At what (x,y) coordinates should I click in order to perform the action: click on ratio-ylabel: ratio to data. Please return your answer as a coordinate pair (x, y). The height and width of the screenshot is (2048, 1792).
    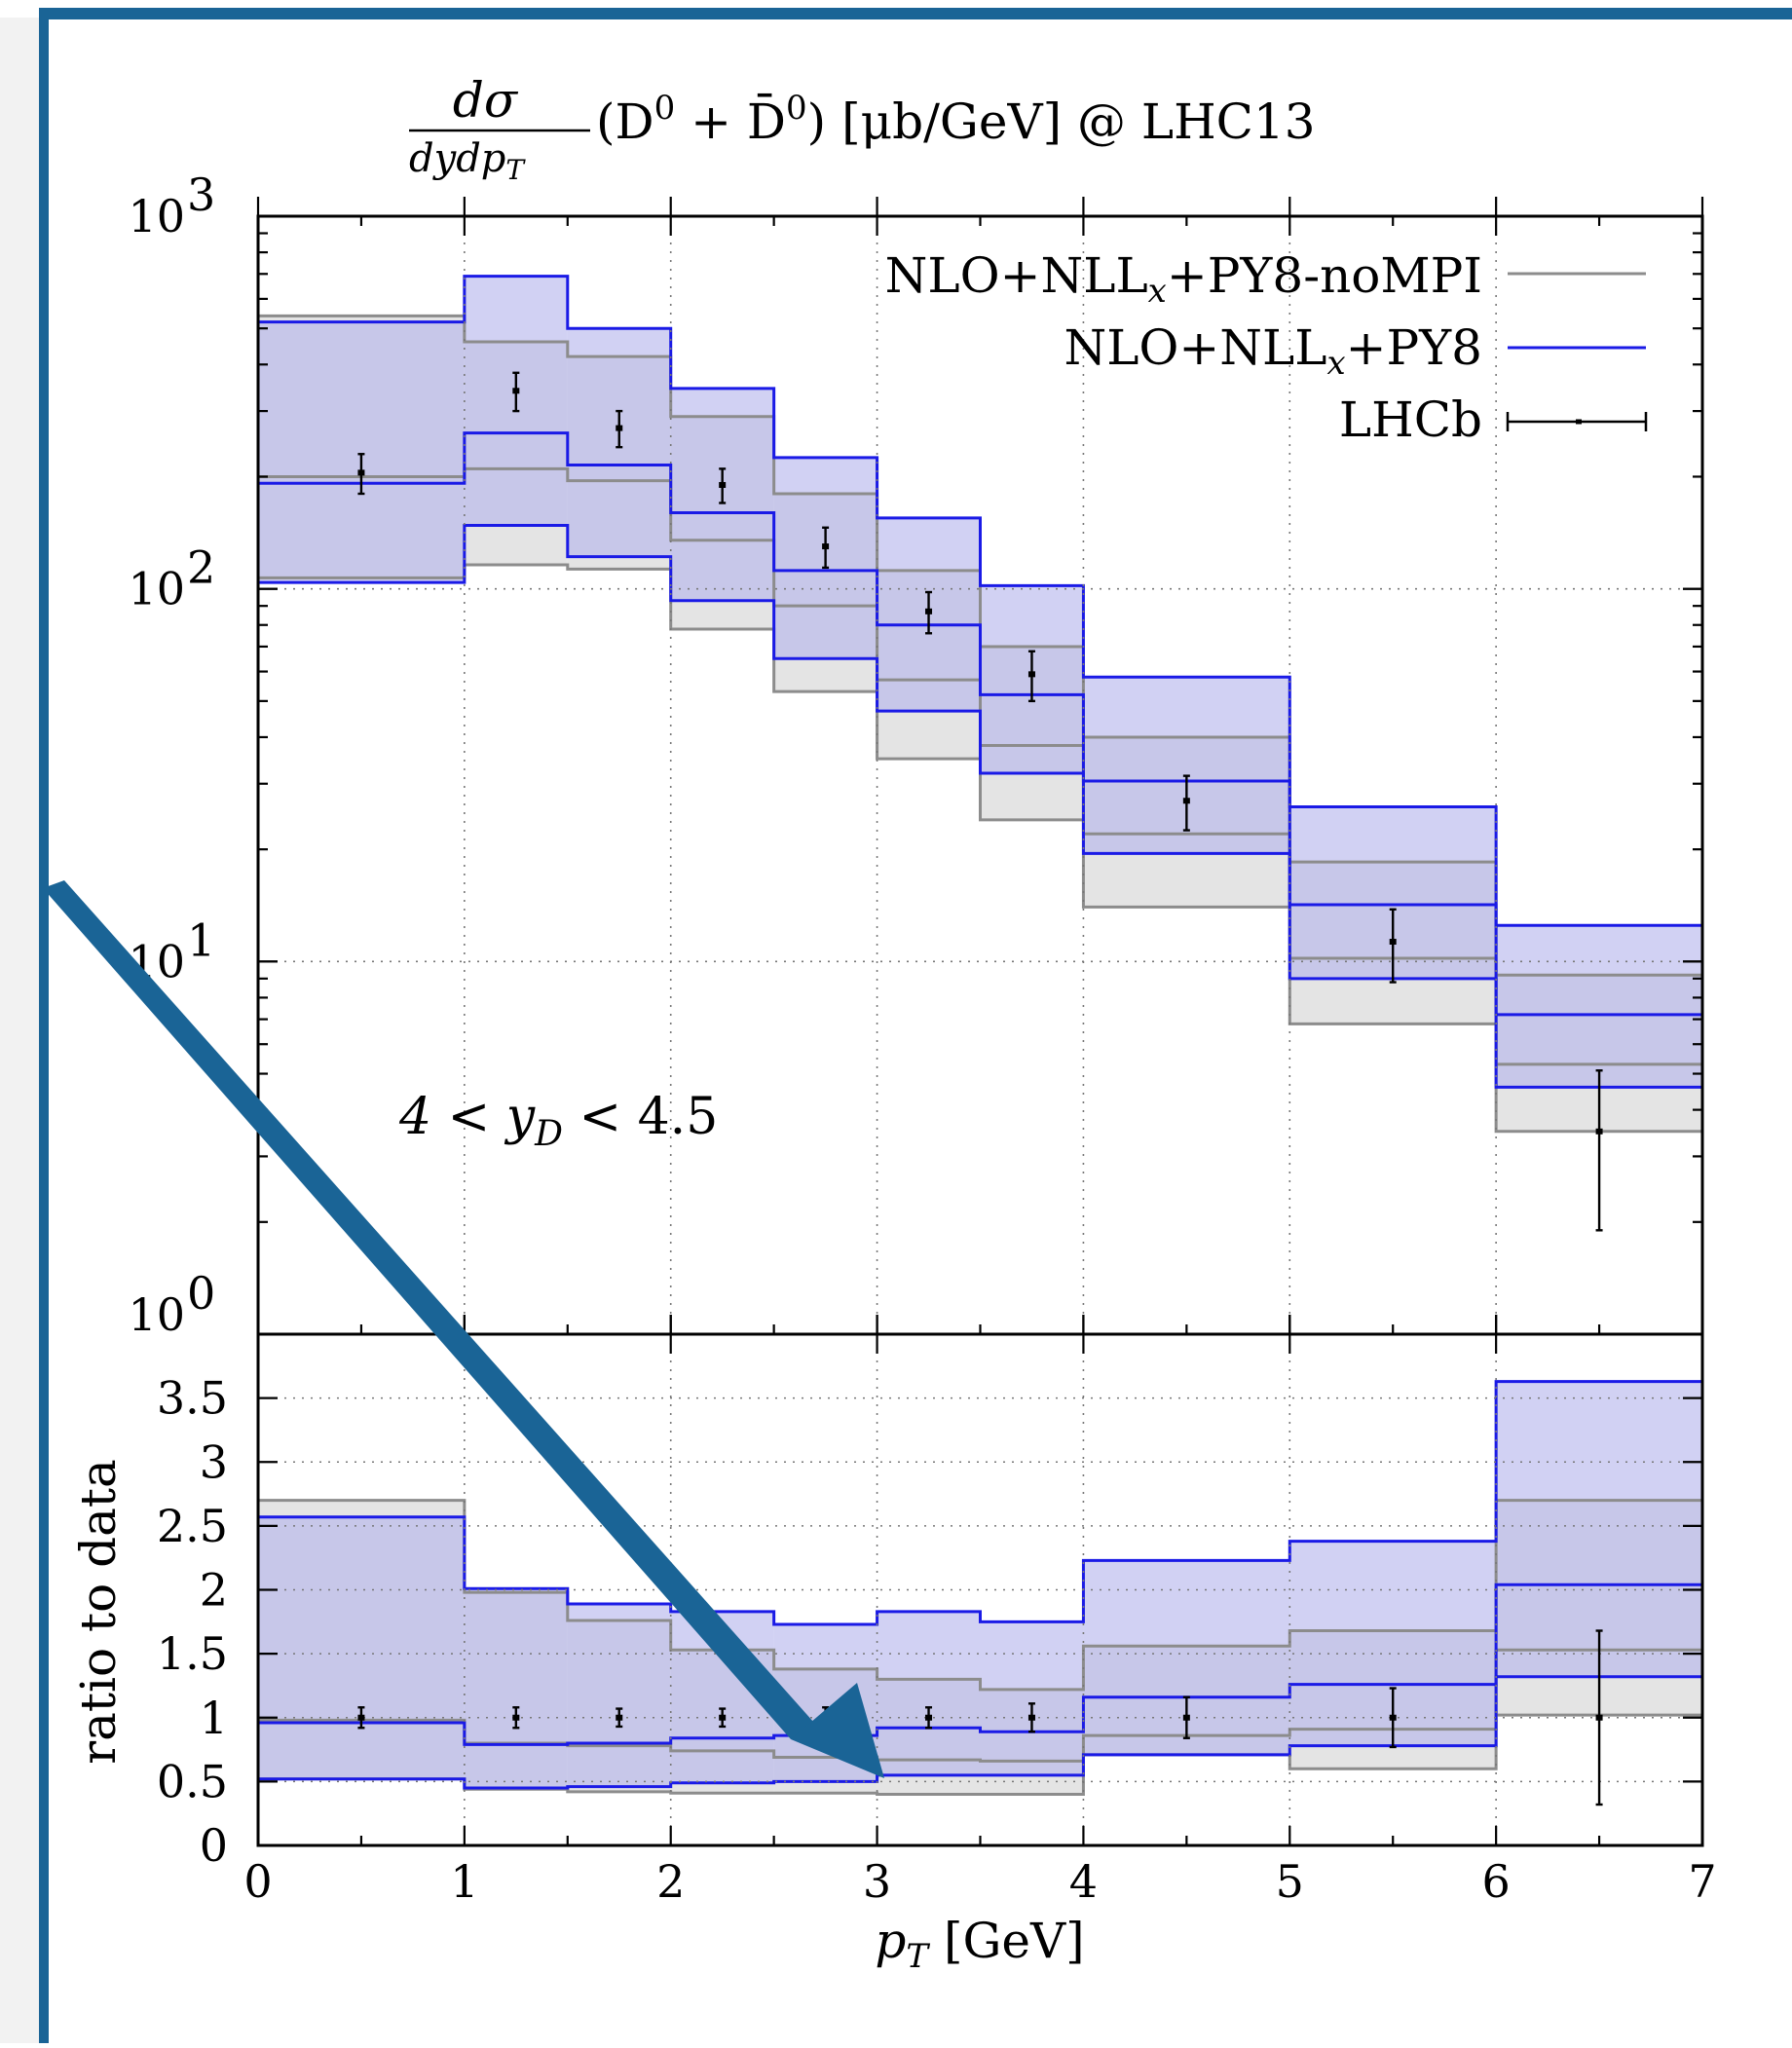
    Looking at the image, I should click on (98, 1612).